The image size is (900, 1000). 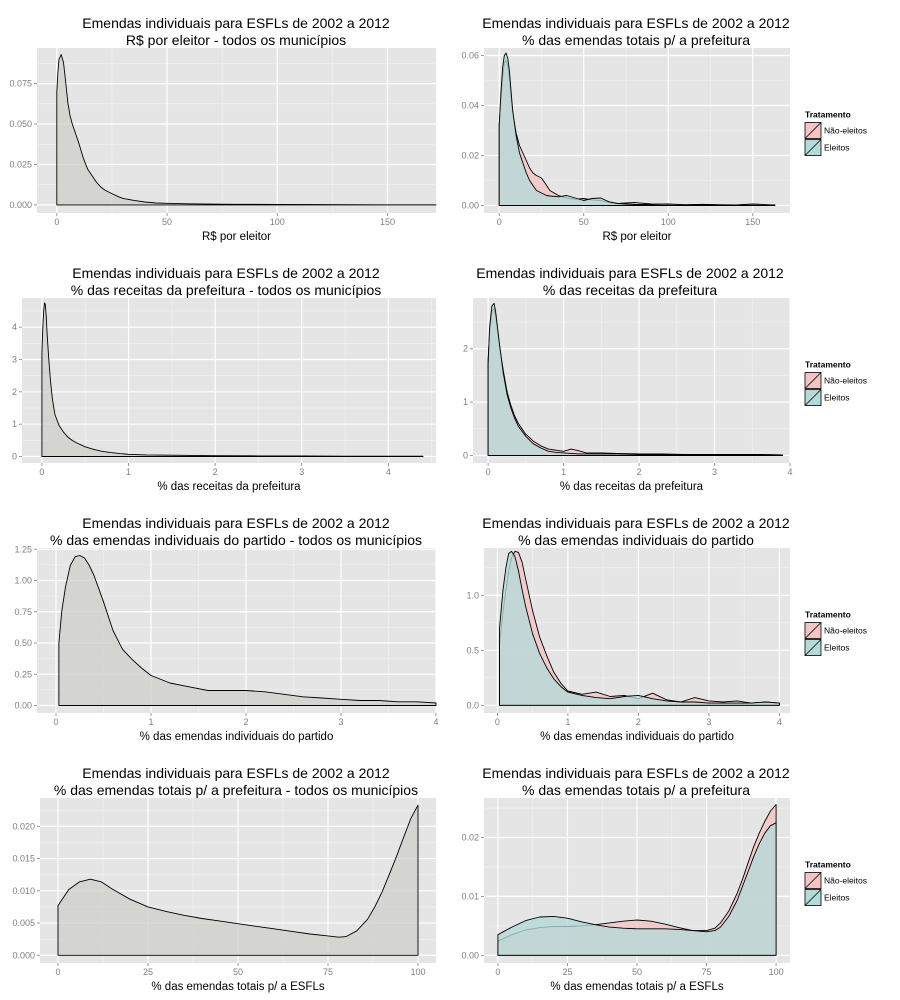 What do you see at coordinates (23, 612) in the screenshot?
I see `y-tick-label: 0.75` at bounding box center [23, 612].